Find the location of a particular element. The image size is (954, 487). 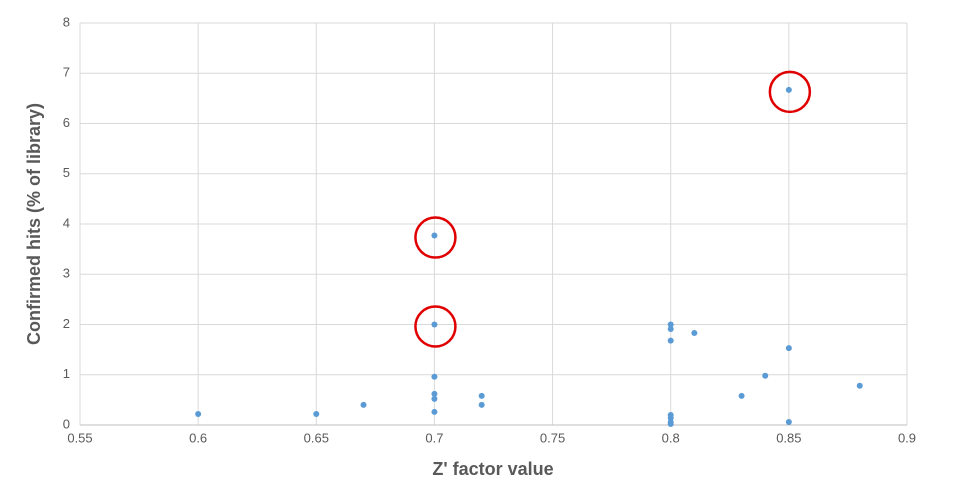

x-axis-title: Z' factor value is located at coordinates (492, 469).